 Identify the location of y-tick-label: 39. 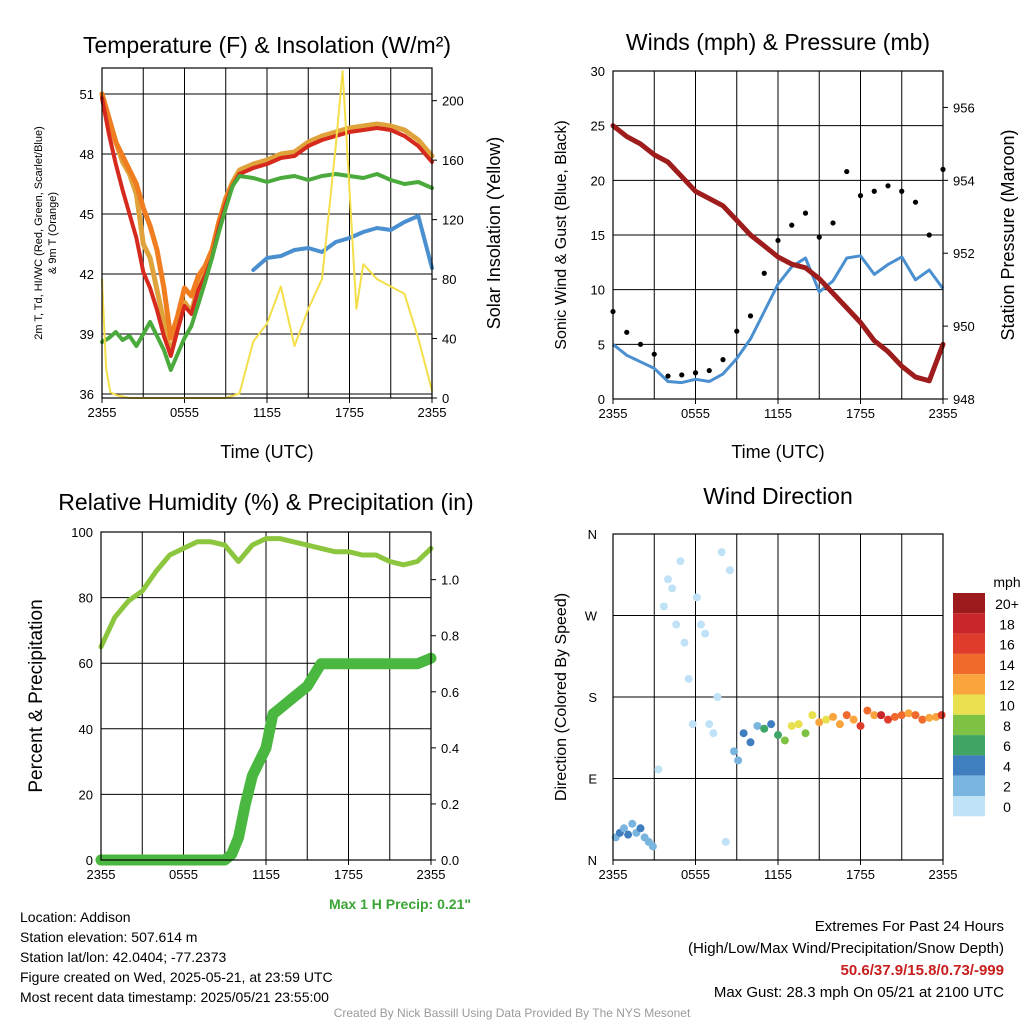
(87, 334).